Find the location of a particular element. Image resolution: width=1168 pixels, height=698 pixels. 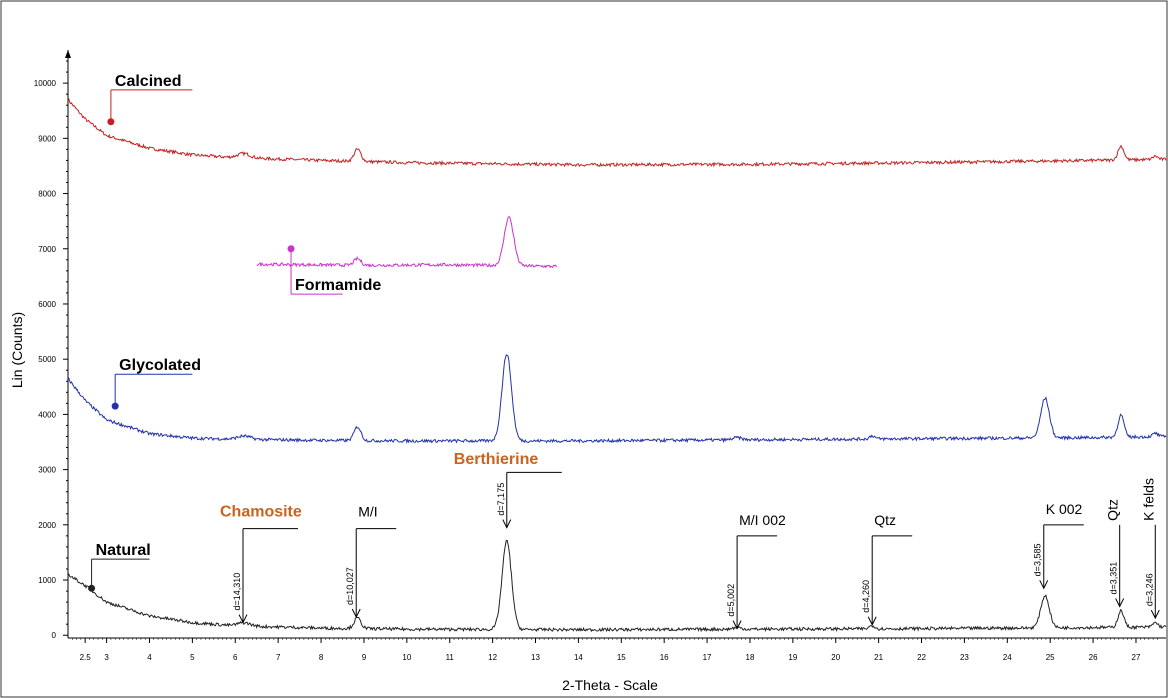

y-tick-label: 6000 is located at coordinates (47, 304).